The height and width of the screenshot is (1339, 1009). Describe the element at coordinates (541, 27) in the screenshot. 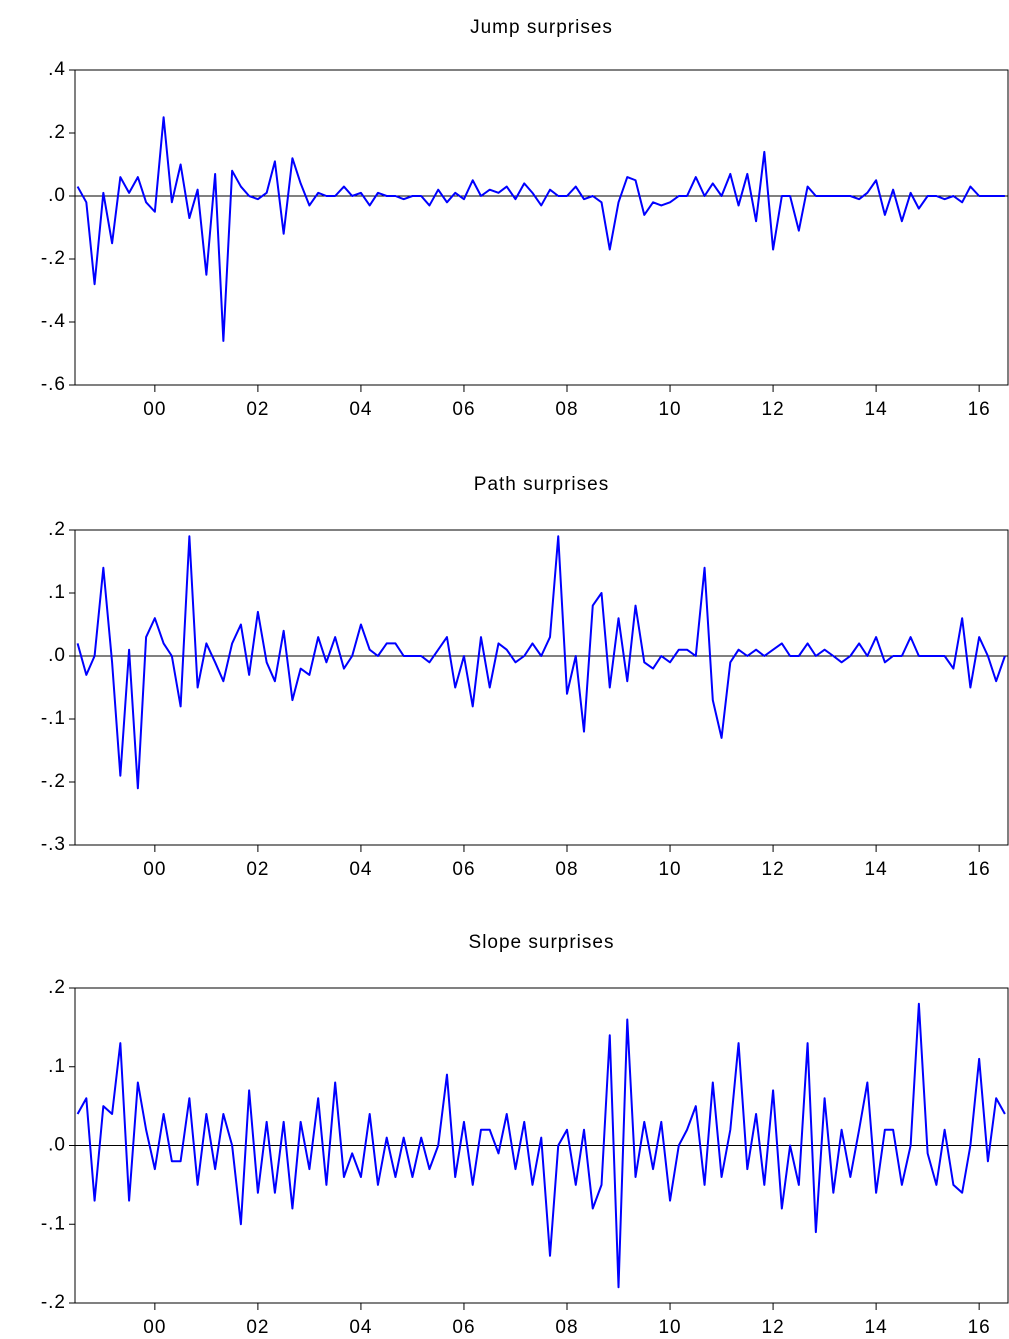

I see `chart-title: Jump surprises` at that location.